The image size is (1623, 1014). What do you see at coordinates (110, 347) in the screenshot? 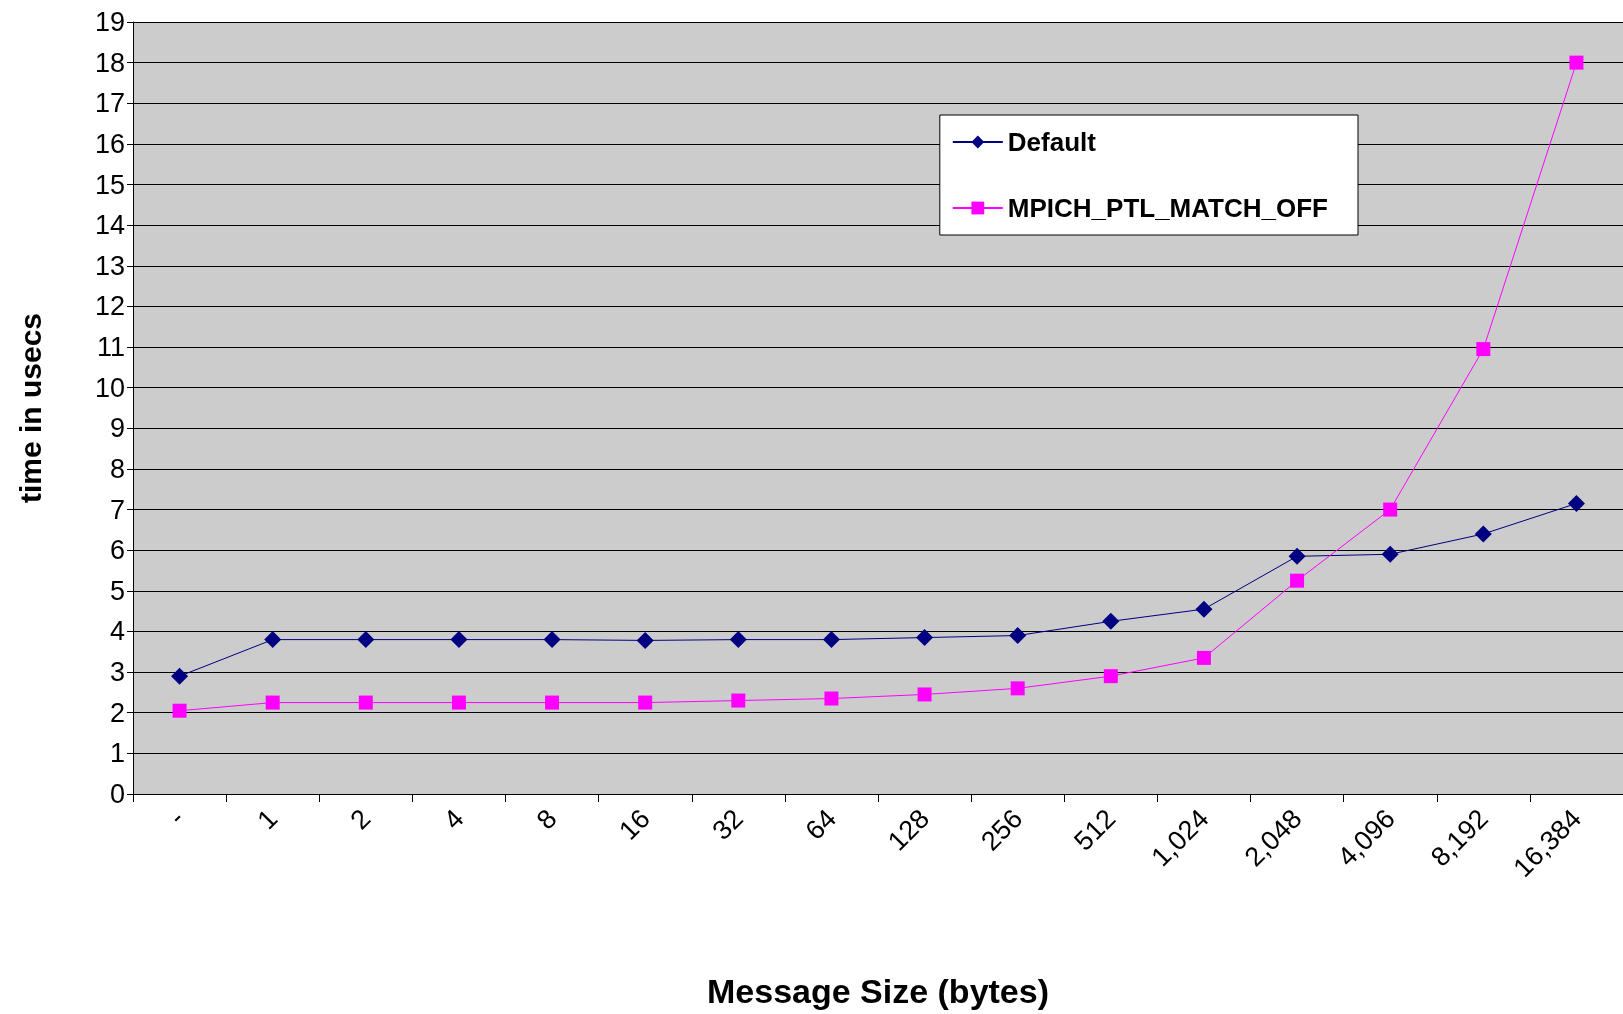
I see `y-tick-label: 11` at bounding box center [110, 347].